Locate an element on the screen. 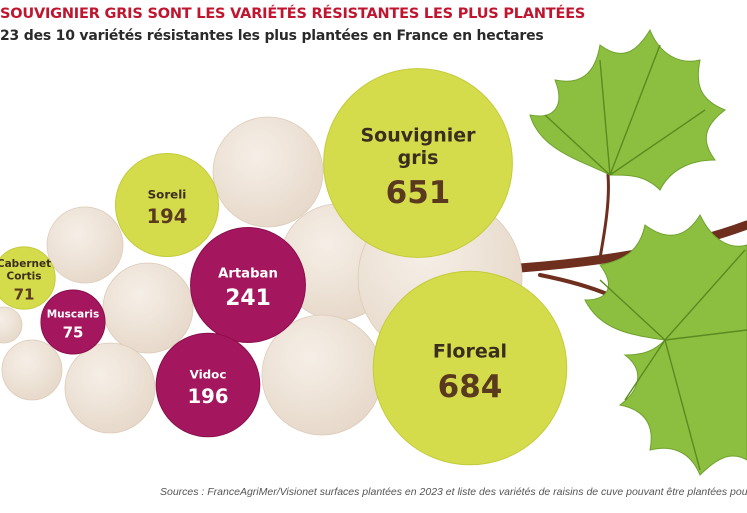 The width and height of the screenshot is (747, 513). label-souvignier-gris-line-1: Souvignier is located at coordinates (418, 135).